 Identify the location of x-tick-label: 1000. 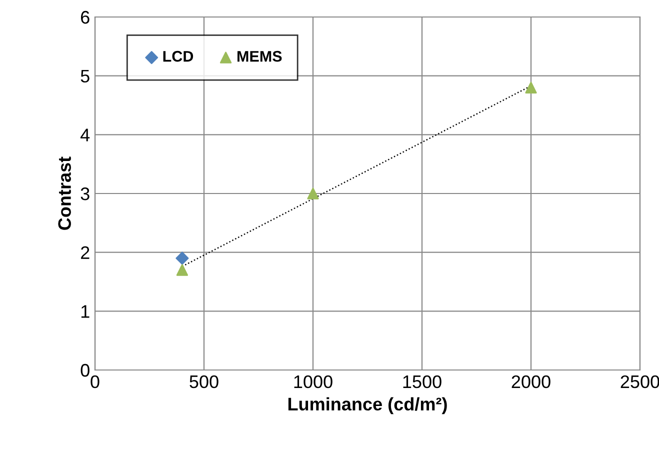
(313, 381).